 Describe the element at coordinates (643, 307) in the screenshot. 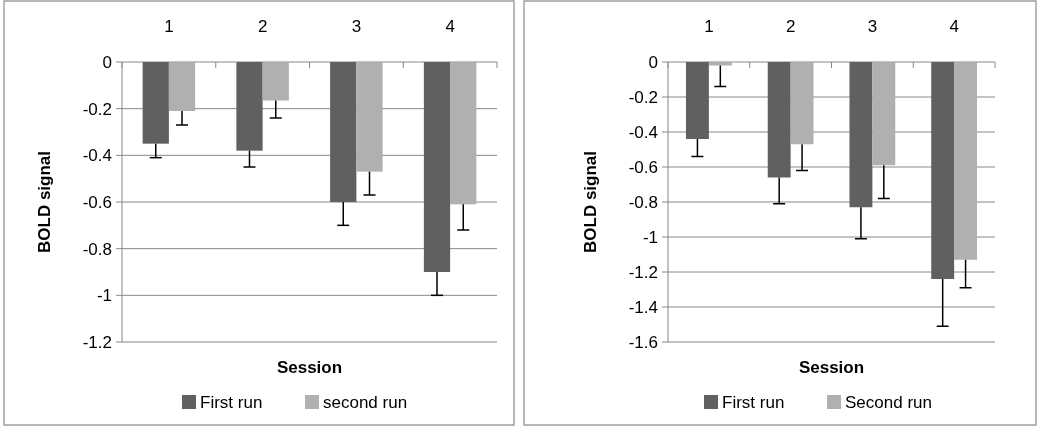

I see `y-tick-label: -1.4` at that location.